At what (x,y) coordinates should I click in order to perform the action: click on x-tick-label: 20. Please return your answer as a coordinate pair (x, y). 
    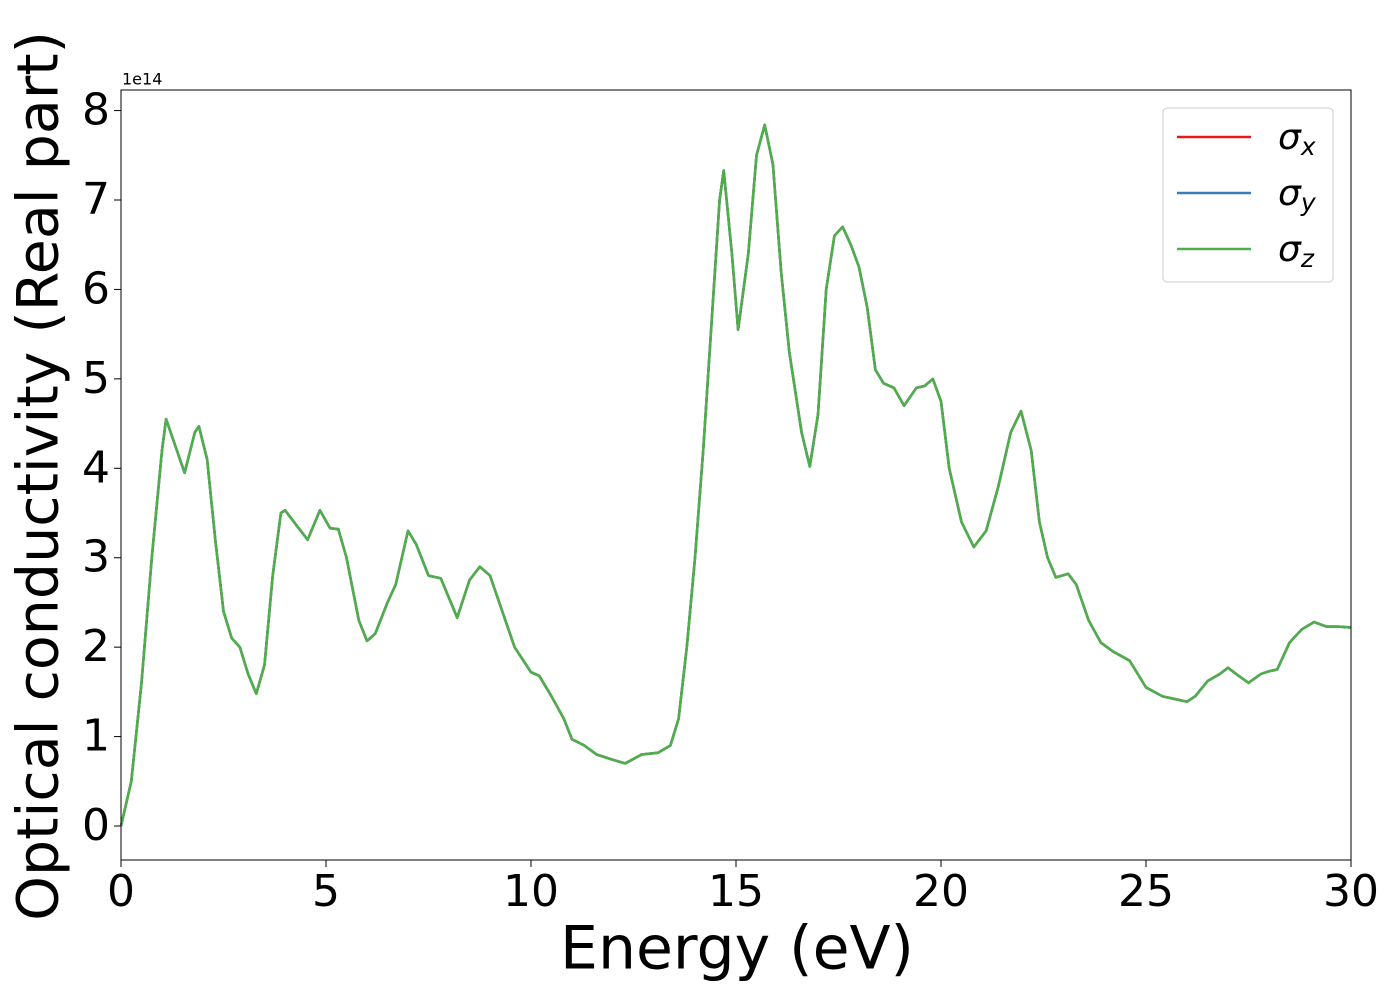
    Looking at the image, I should click on (941, 891).